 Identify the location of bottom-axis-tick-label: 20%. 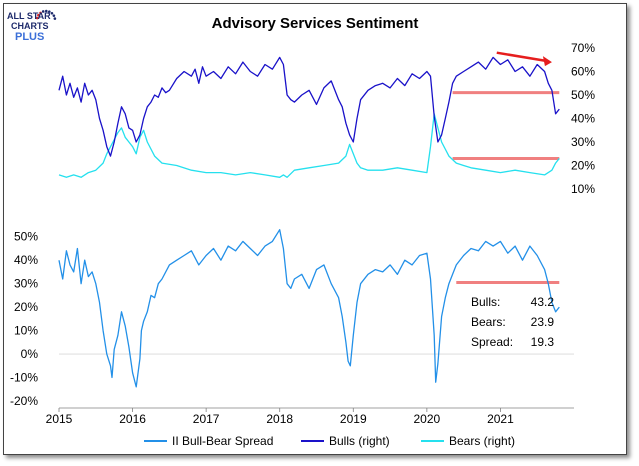
(26, 307).